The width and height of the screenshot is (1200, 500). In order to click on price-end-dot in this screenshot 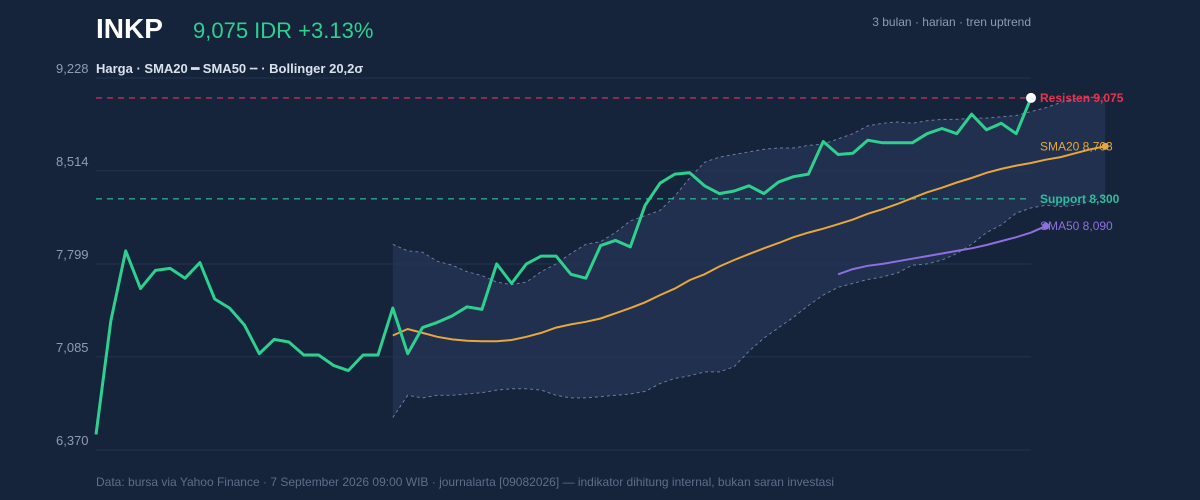, I will do `click(1031, 97)`.